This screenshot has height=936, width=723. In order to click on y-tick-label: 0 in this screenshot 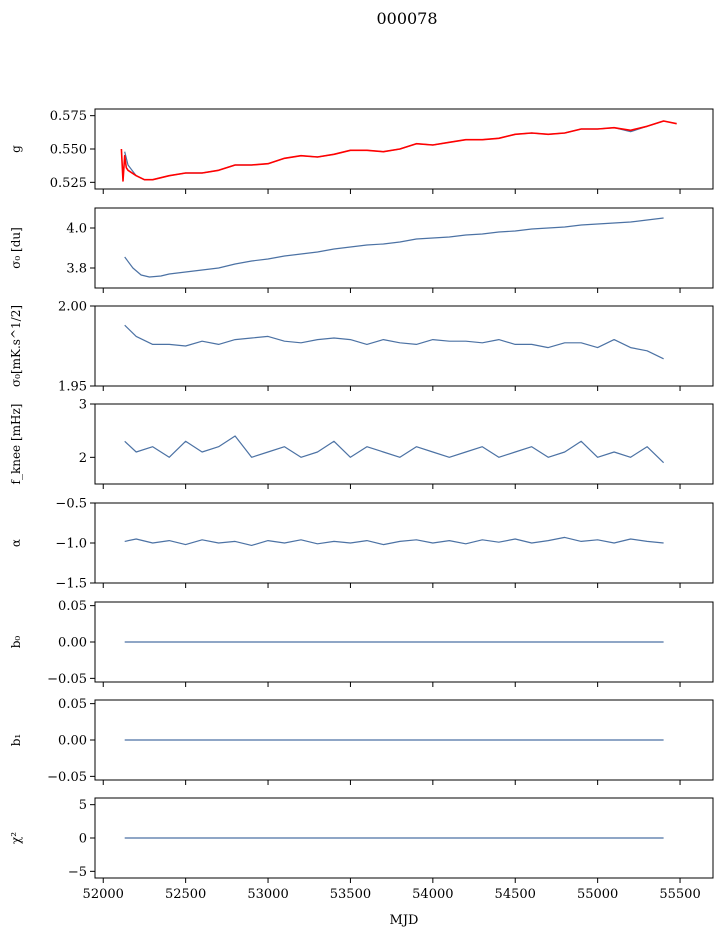, I will do `click(83, 839)`.